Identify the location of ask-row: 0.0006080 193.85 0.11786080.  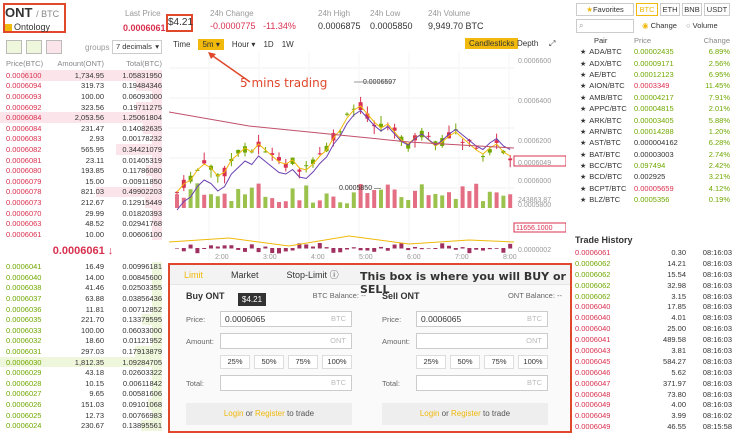
(83, 170).